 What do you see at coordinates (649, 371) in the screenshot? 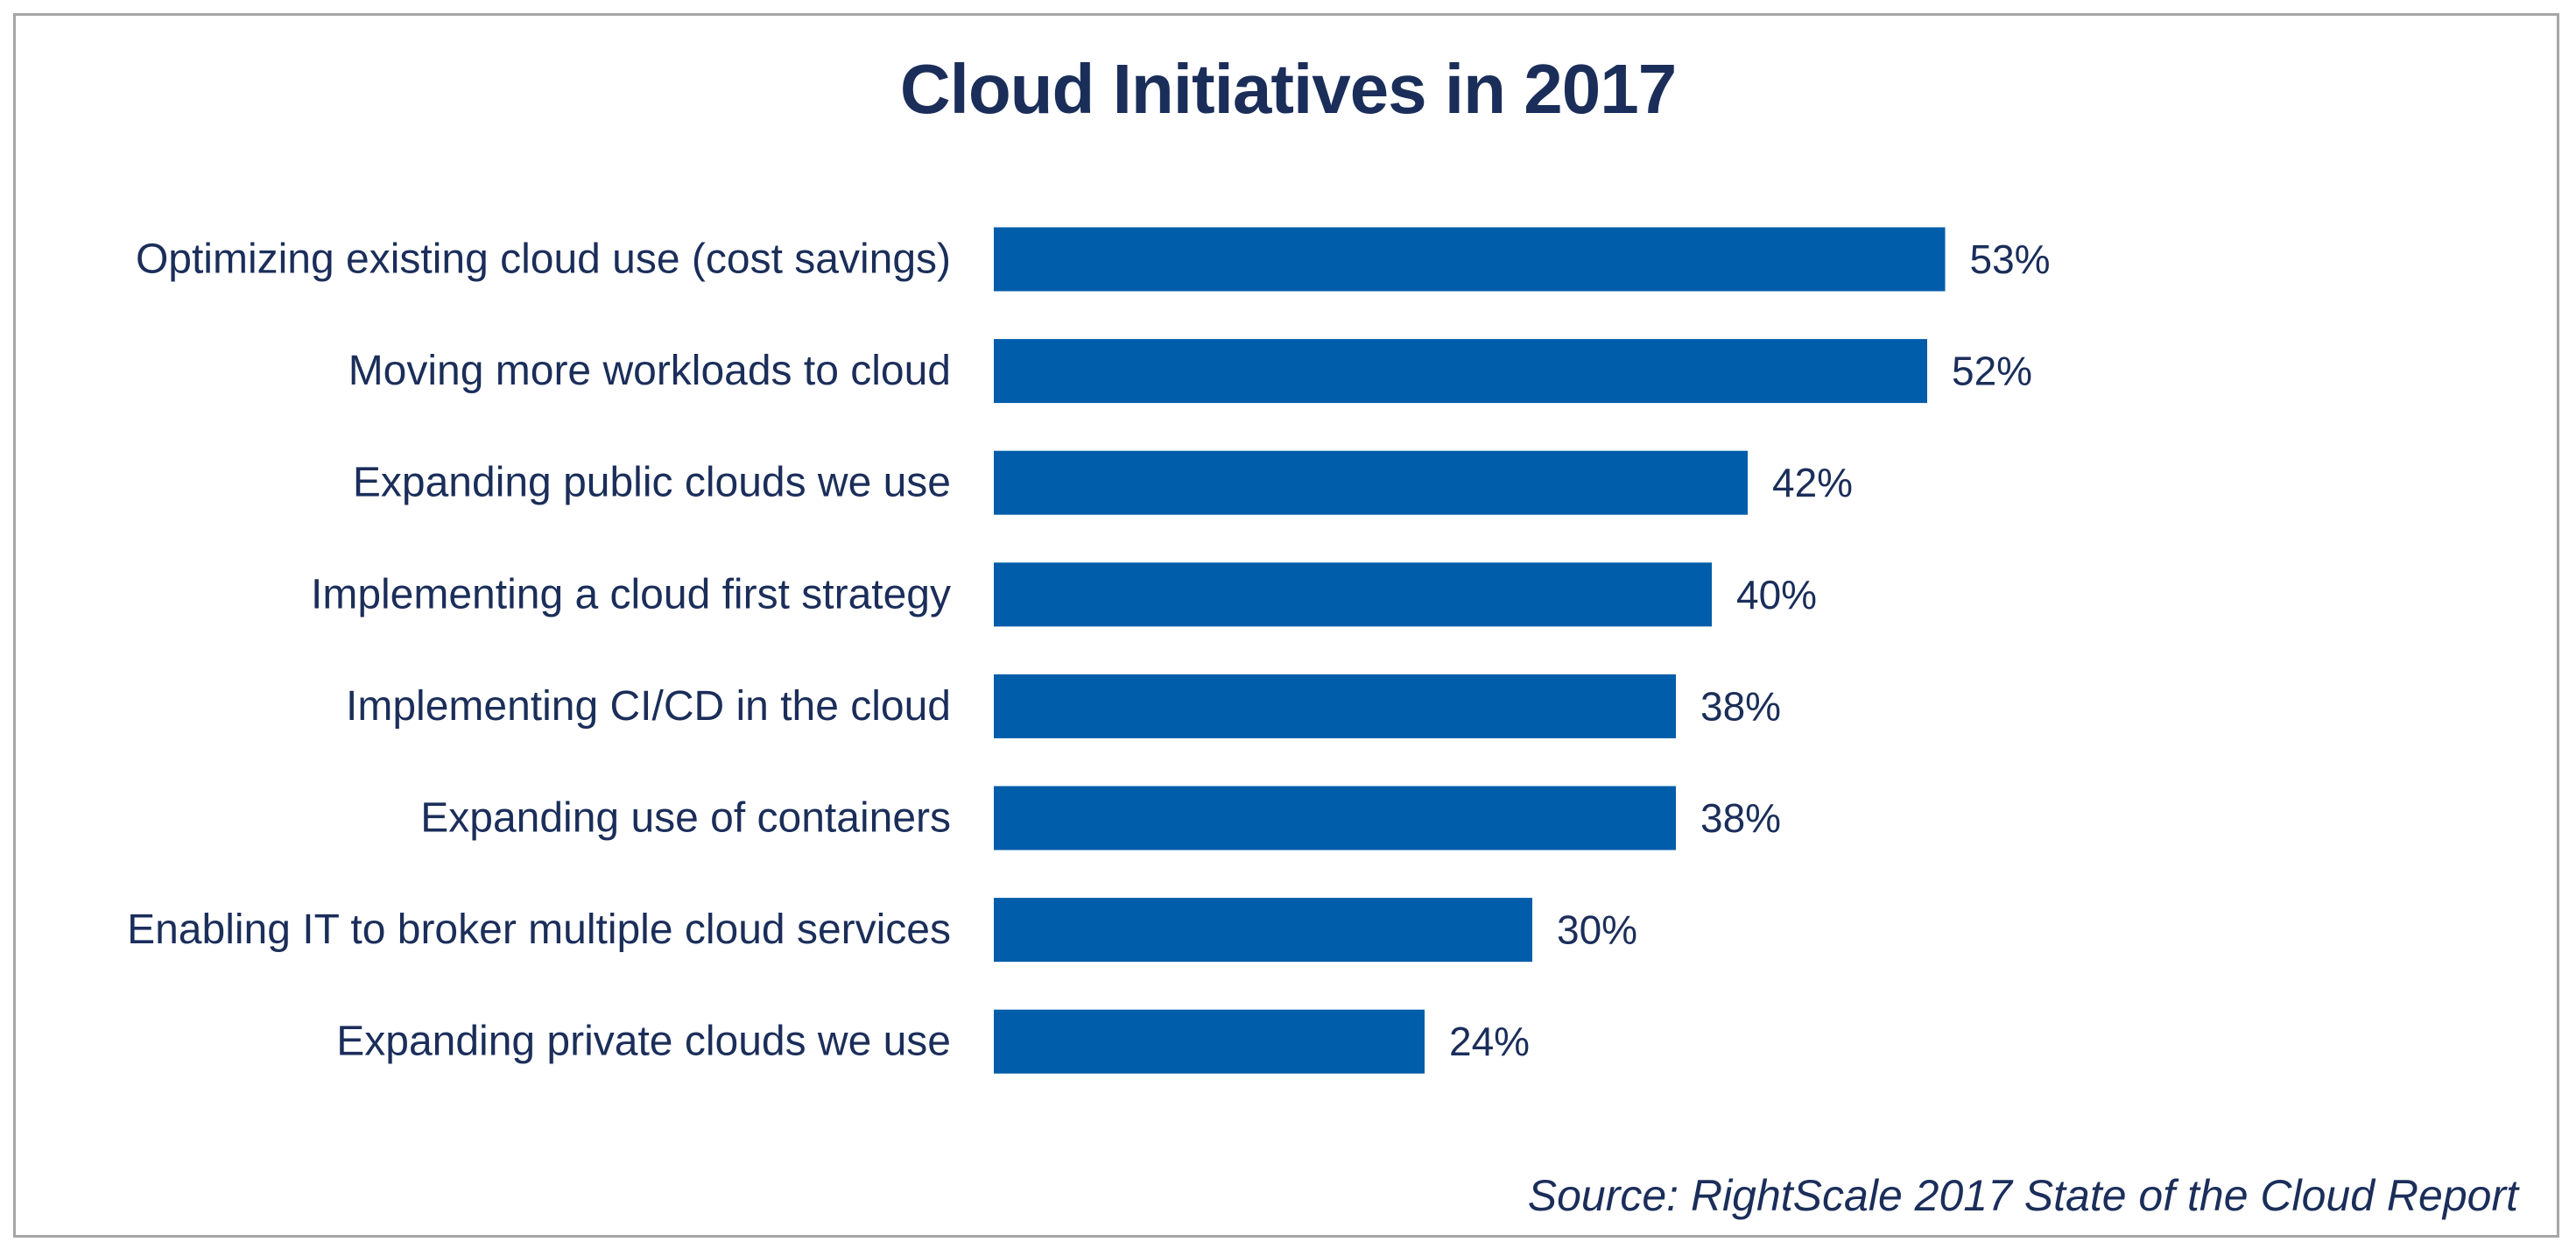
I see `category-label: Moving more workloads to cloud` at bounding box center [649, 371].